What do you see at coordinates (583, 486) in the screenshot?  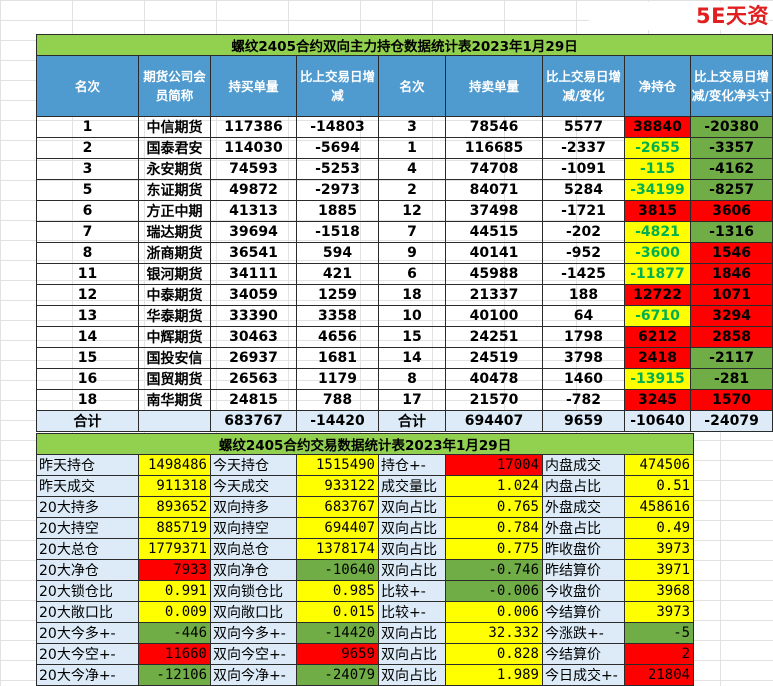 I see `stat-label: 内盘占比` at bounding box center [583, 486].